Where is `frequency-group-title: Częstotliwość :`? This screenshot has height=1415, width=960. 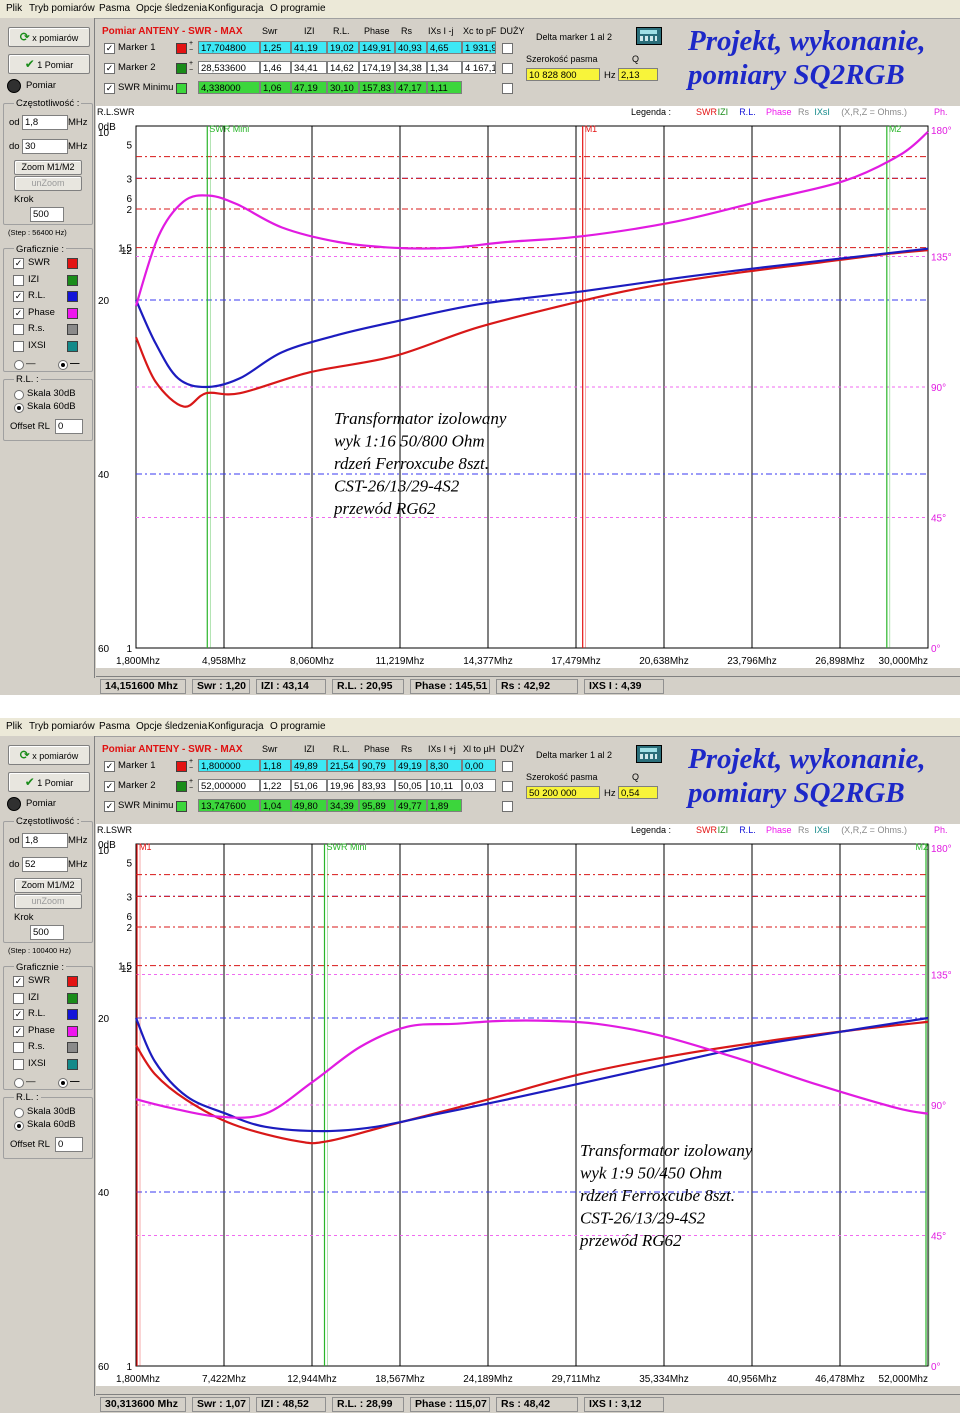
frequency-group-title: Częstotliwość : is located at coordinates (48, 103).